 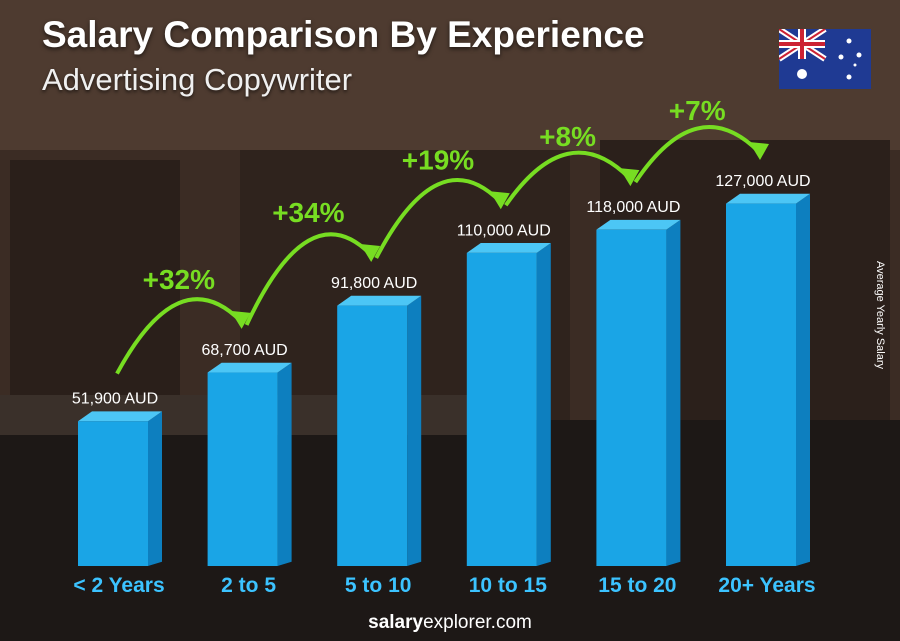 What do you see at coordinates (308, 212) in the screenshot?
I see `increase-label: +34%` at bounding box center [308, 212].